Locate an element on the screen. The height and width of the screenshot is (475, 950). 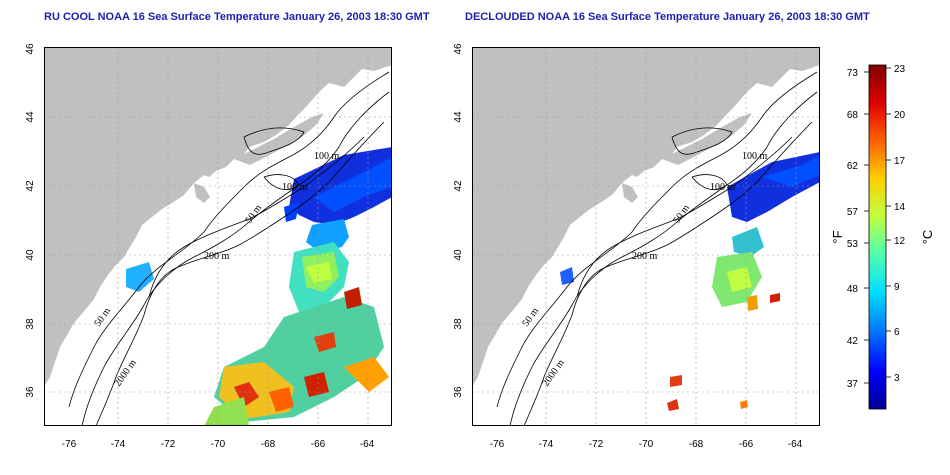
colorbar-f-ticks: 73 68 62 57 53 48 42 37 is located at coordinates (853, 229).